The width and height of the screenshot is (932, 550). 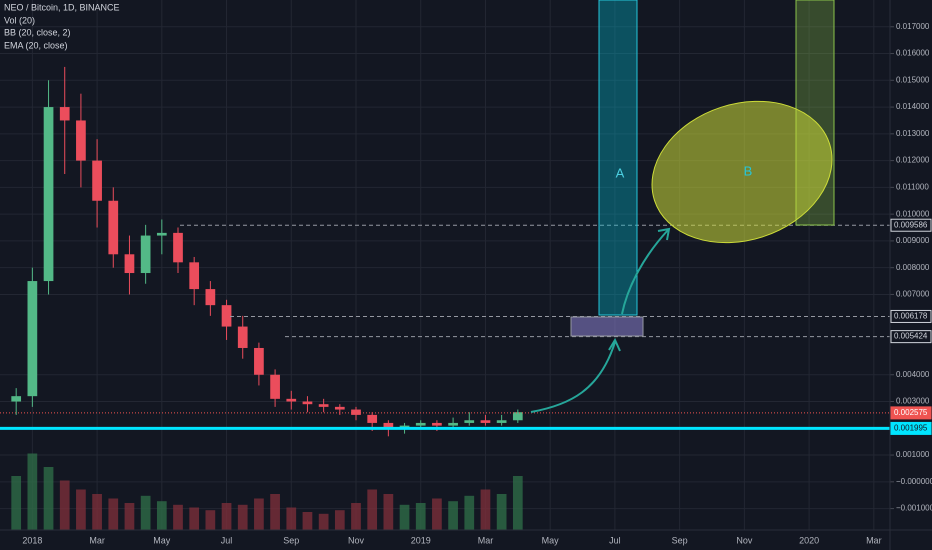 I want to click on x-tick-label: 2018, so click(x=32, y=540).